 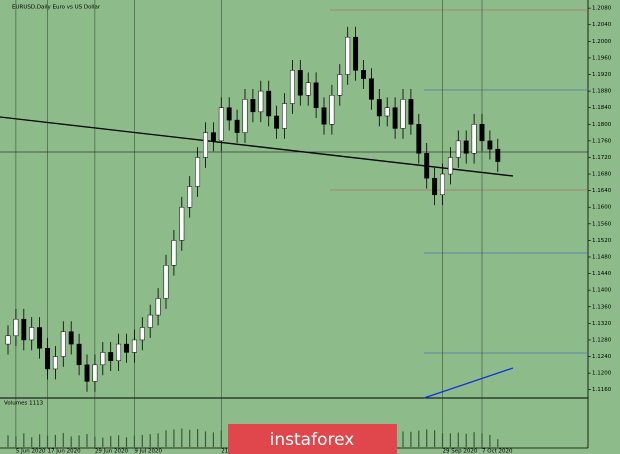 What do you see at coordinates (602, 58) in the screenshot?
I see `y-tick-label: 1.1960` at bounding box center [602, 58].